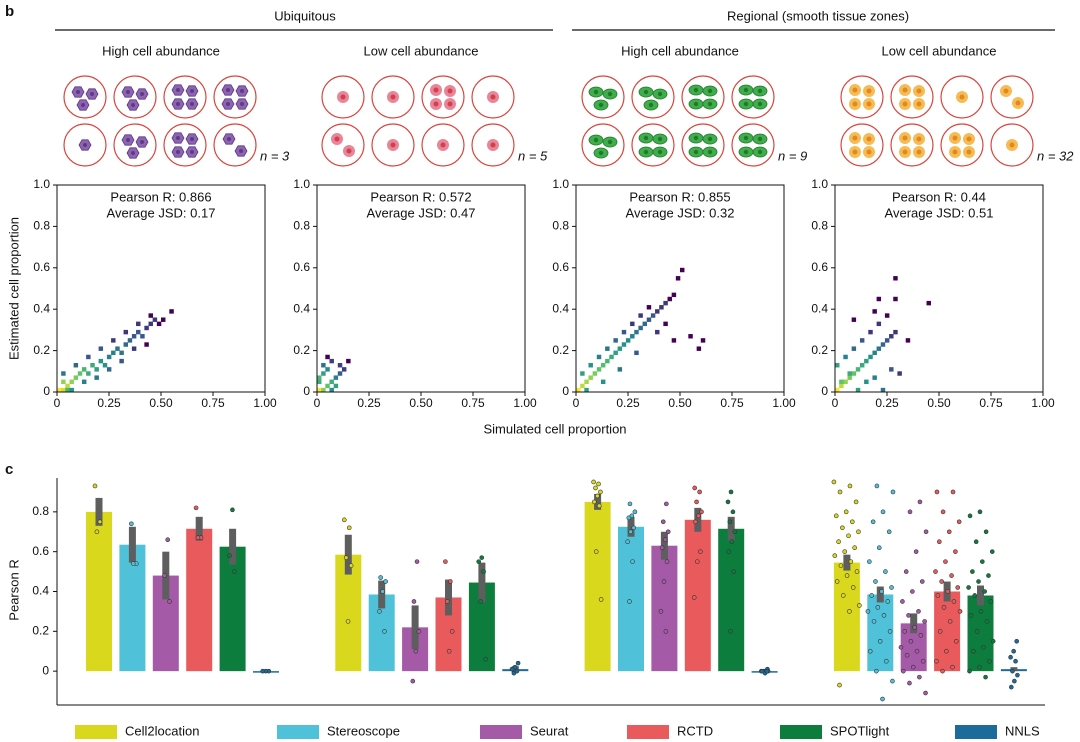  What do you see at coordinates (363, 730) in the screenshot?
I see `legend-label: Stereoscope` at bounding box center [363, 730].